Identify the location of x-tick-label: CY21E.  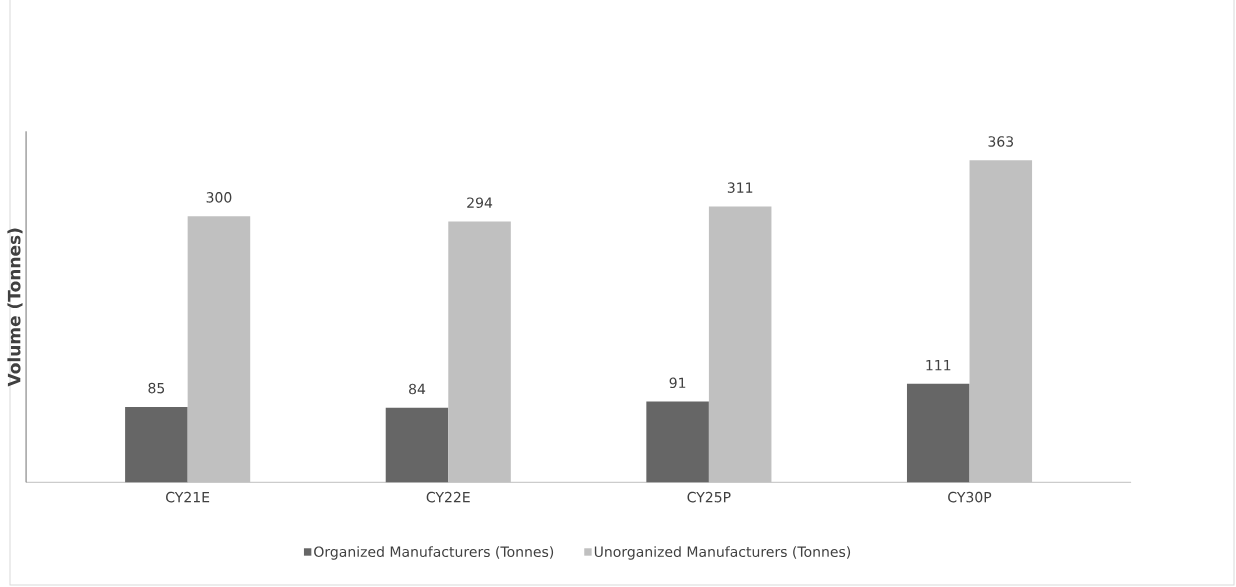
(188, 497).